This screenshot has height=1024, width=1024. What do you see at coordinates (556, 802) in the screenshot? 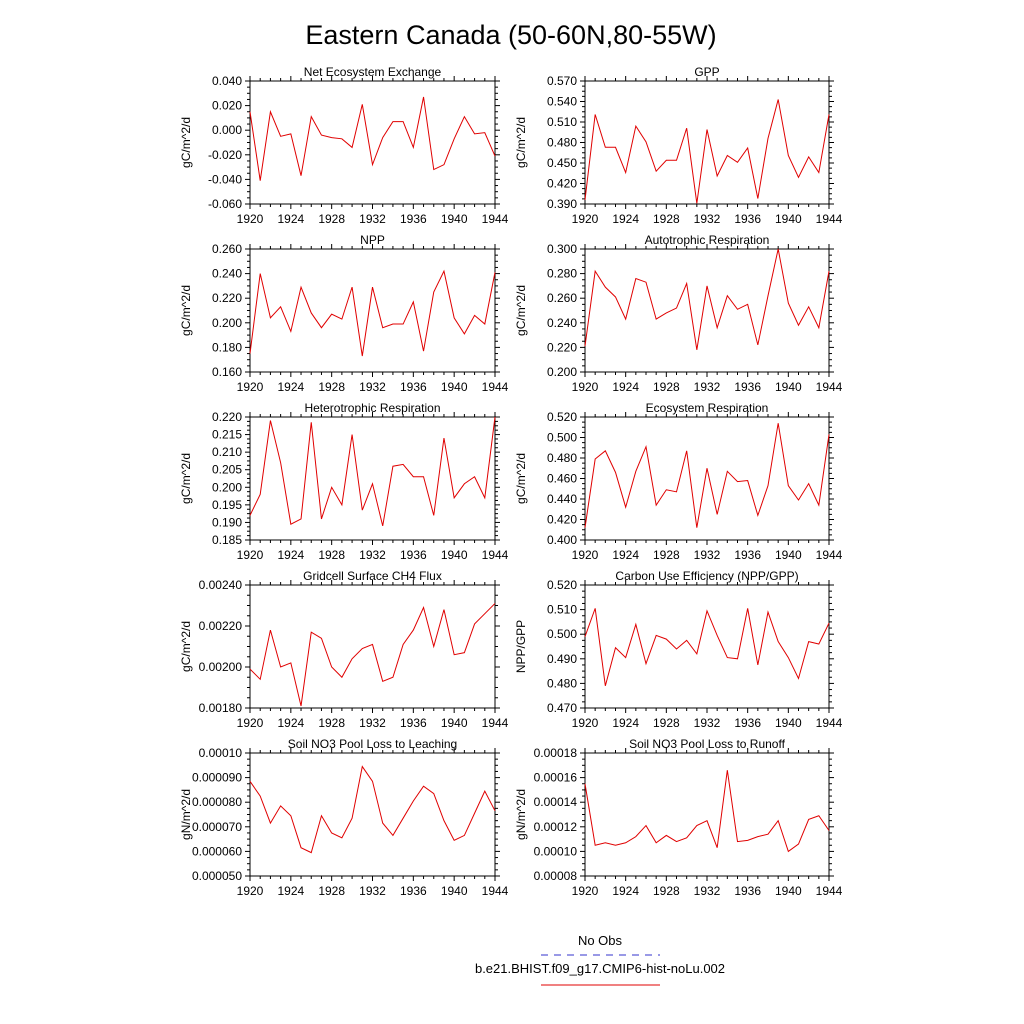
I see `y-tick-label: 0.00014` at bounding box center [556, 802].